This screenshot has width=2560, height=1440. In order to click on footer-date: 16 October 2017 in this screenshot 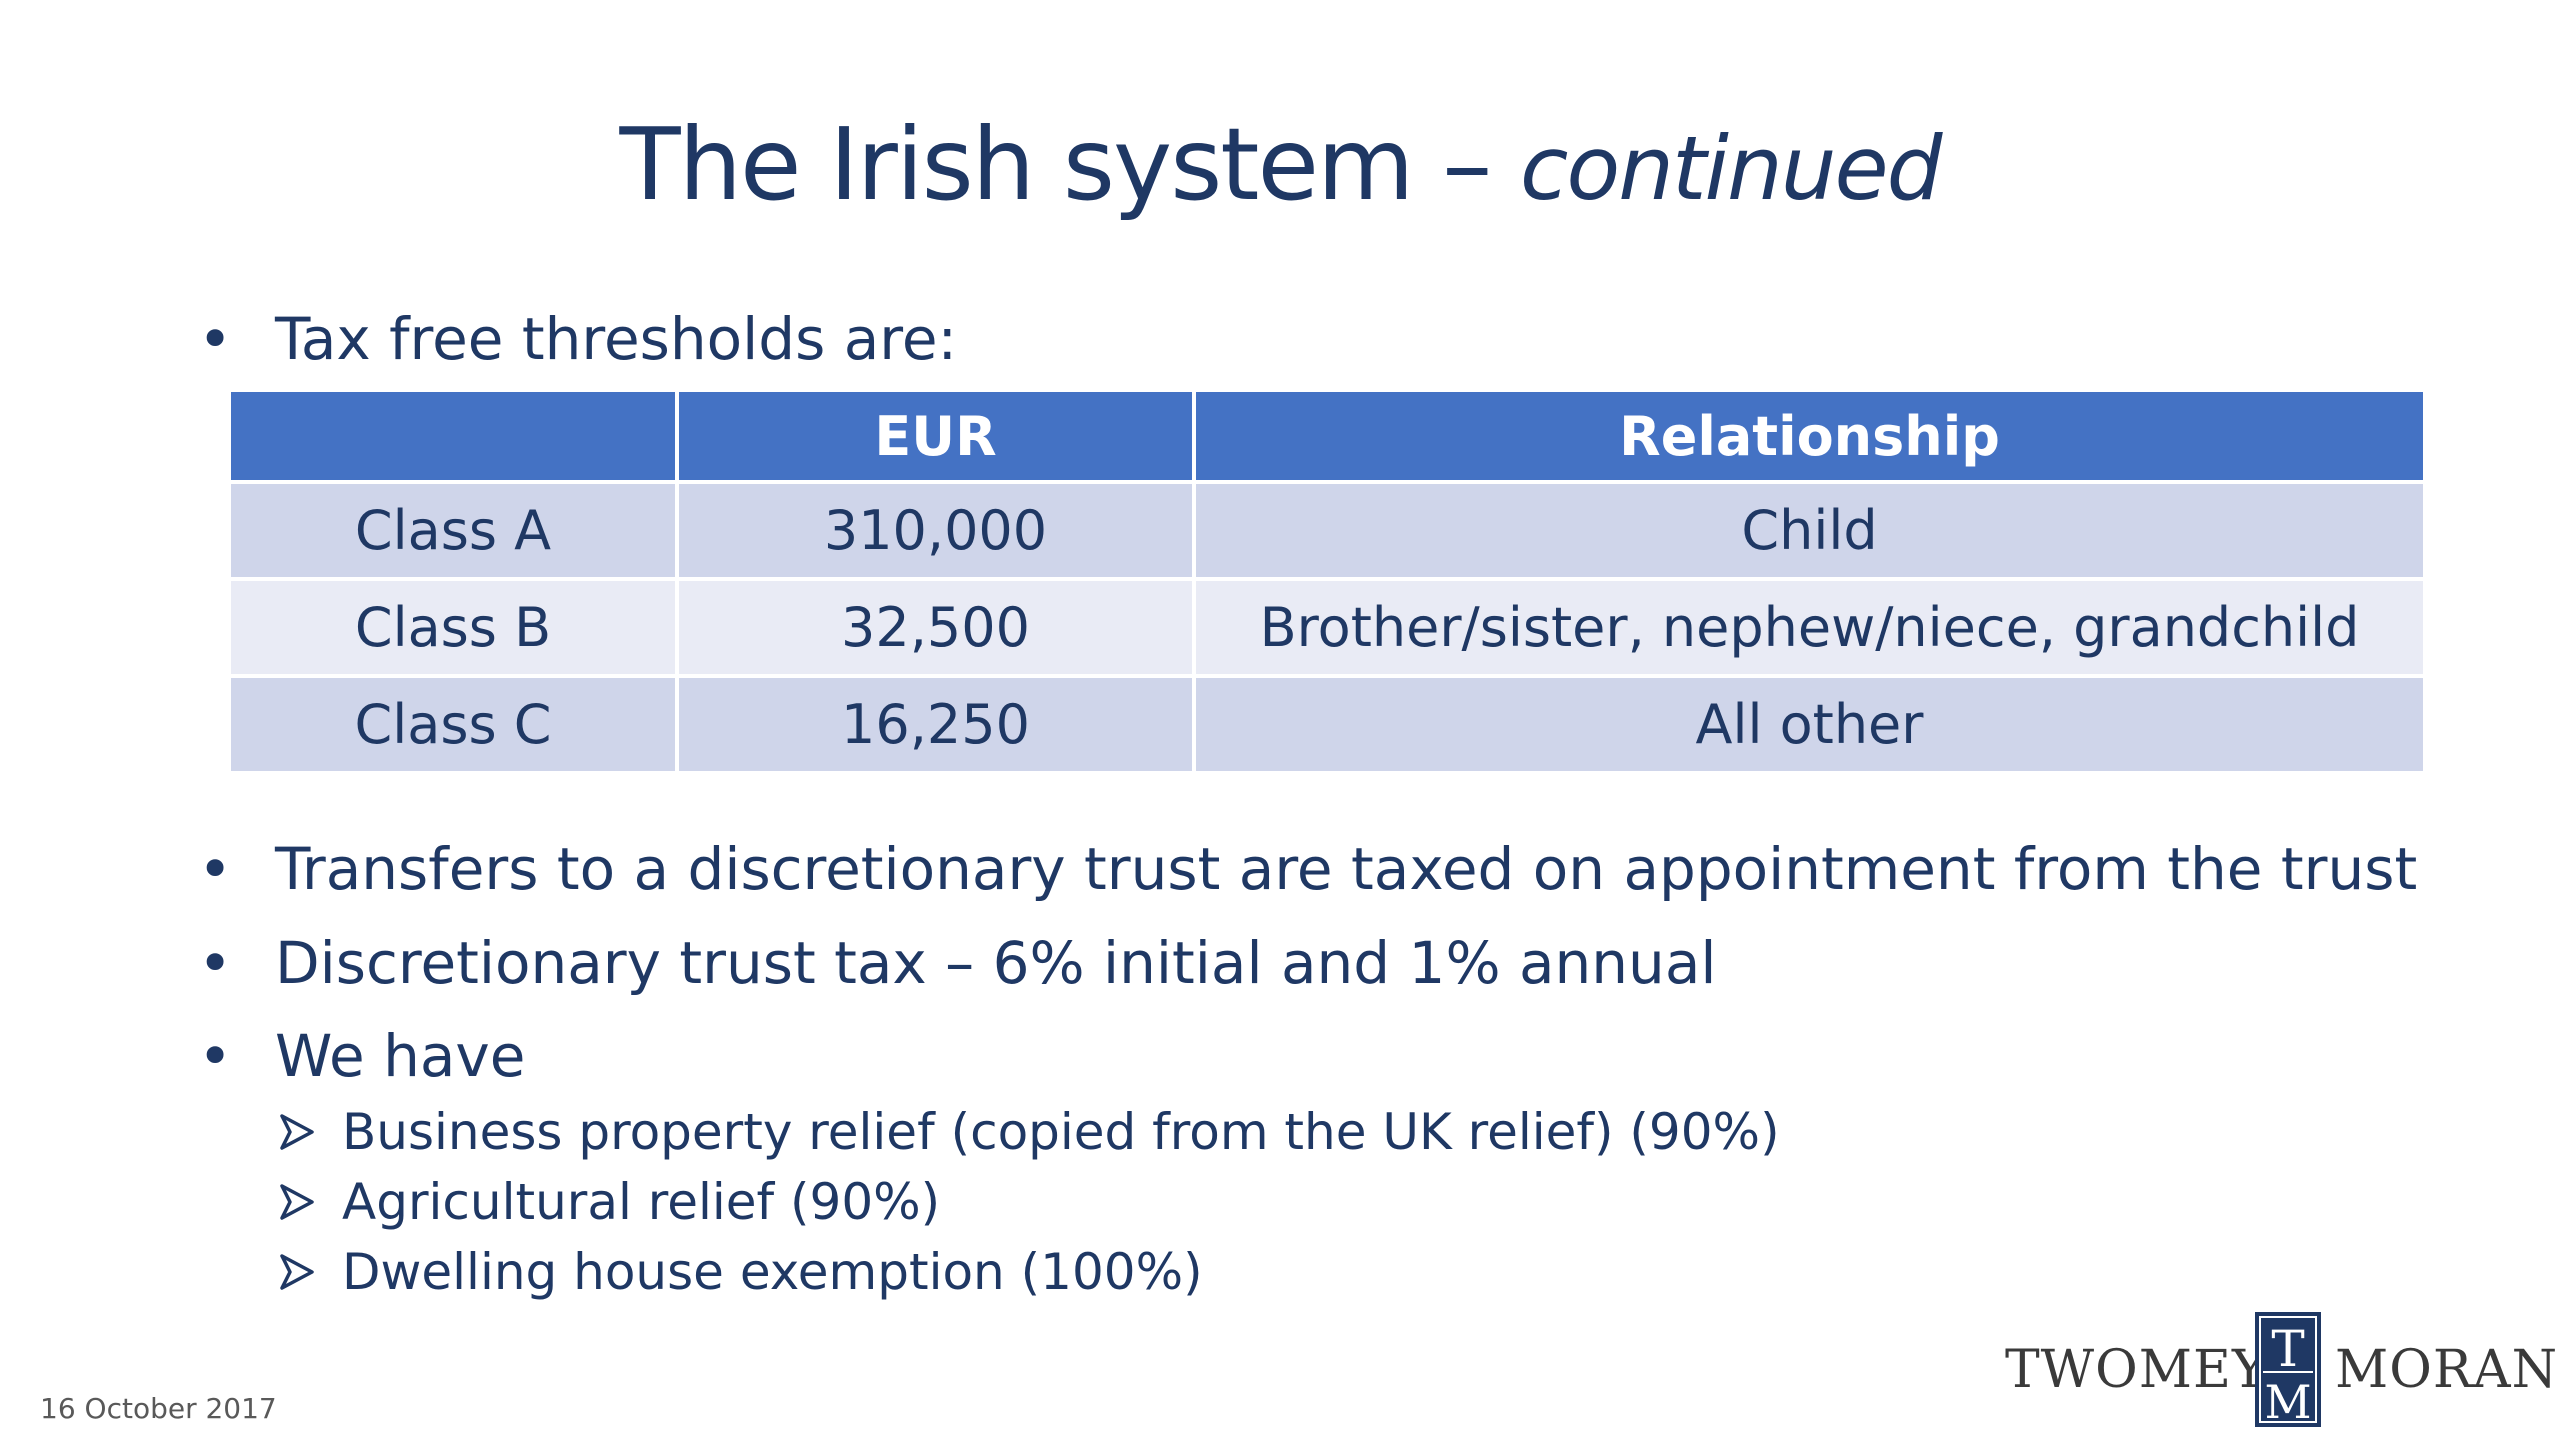, I will do `click(158, 1408)`.